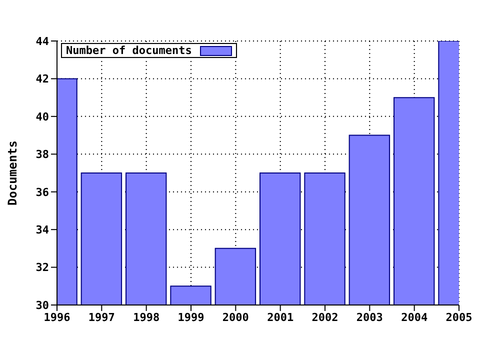  I want to click on y-tick-label: 34, so click(43, 229).